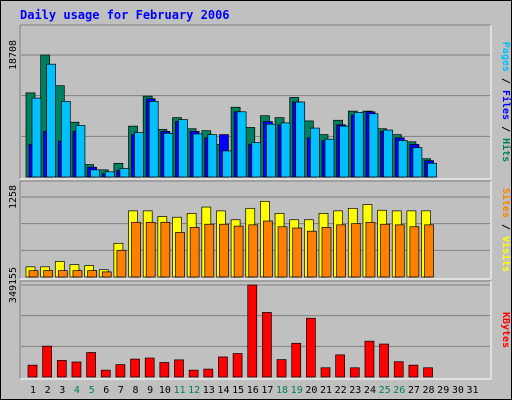 This screenshot has height=400, width=512. Describe the element at coordinates (223, 390) in the screenshot. I see `x-tick-day-14: 14` at that location.